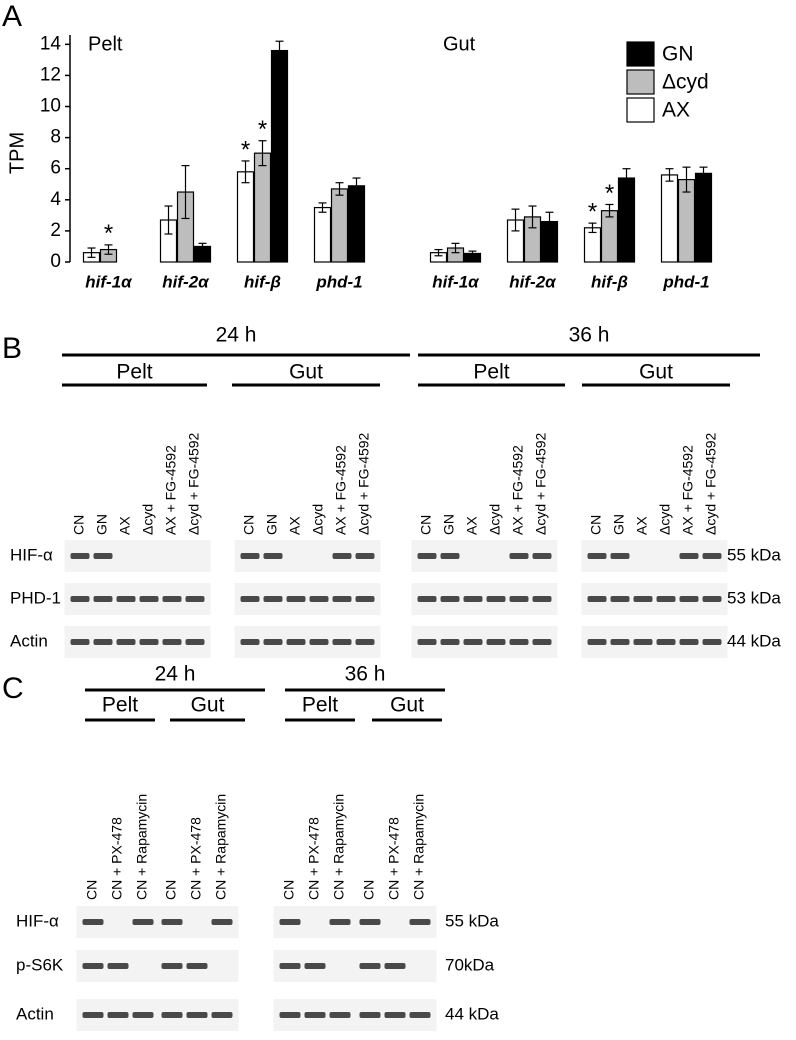  Describe the element at coordinates (12, 16) in the screenshot. I see `panel-label: A` at that location.